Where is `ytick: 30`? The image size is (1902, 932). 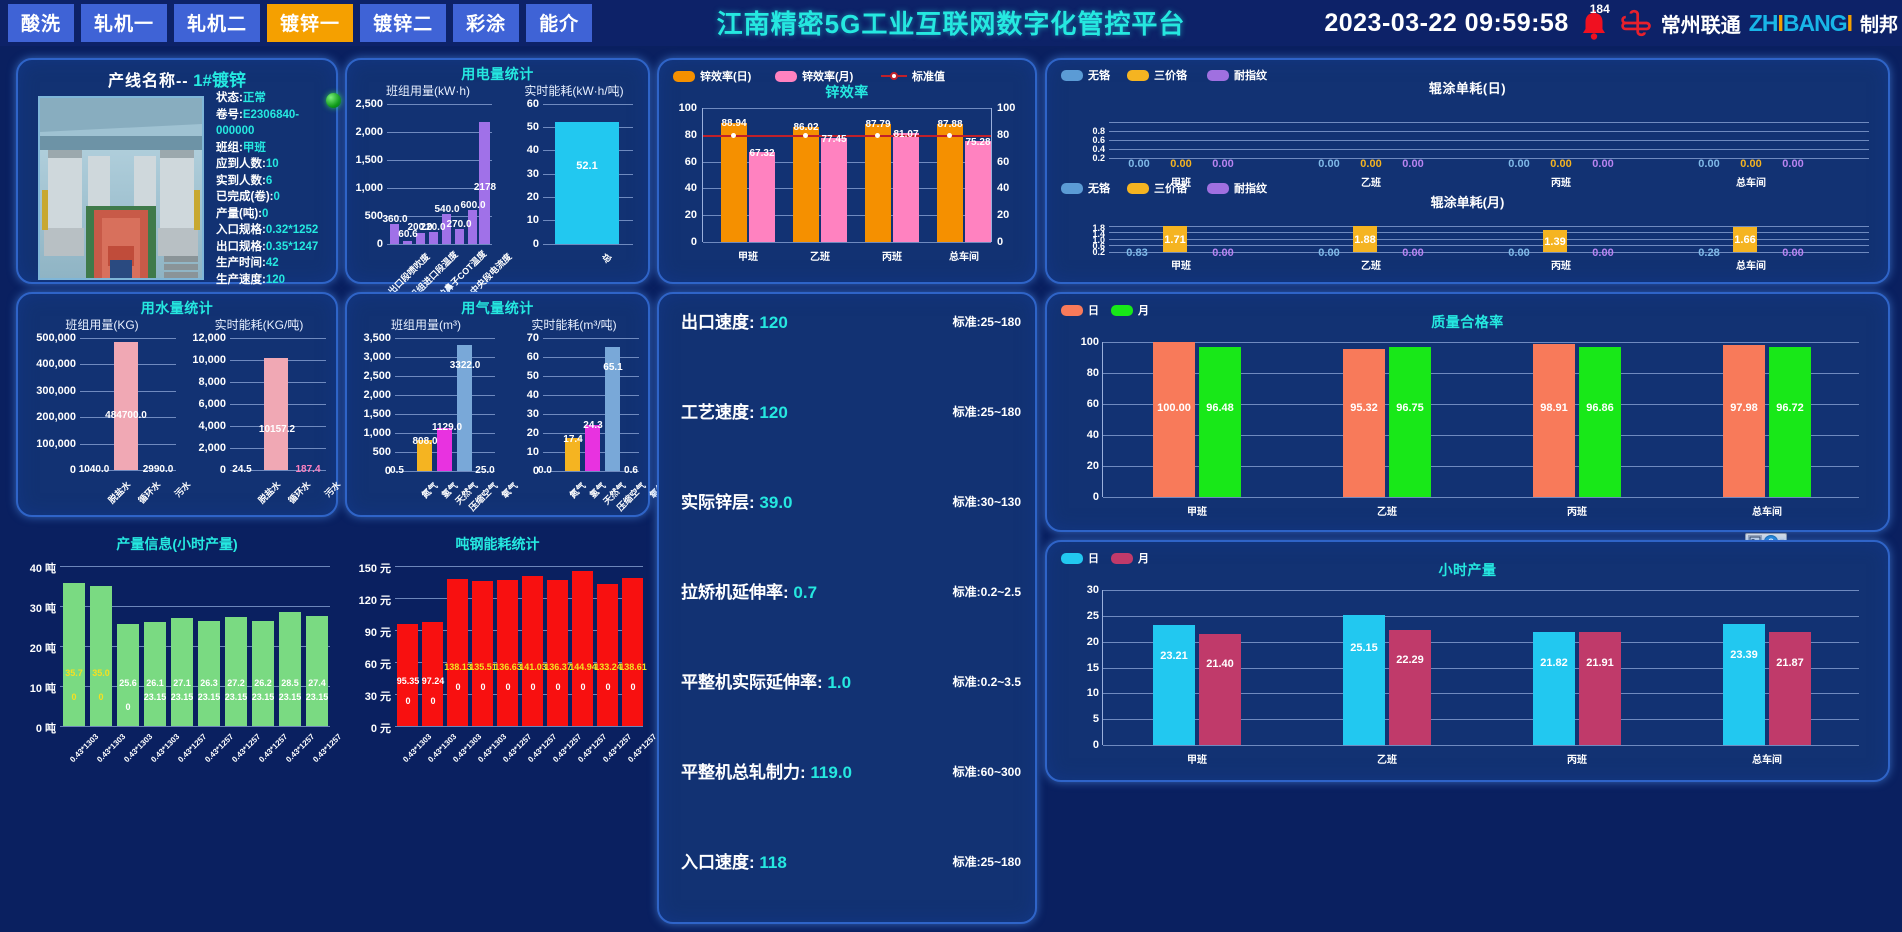
ytick: 30 is located at coordinates (532, 414).